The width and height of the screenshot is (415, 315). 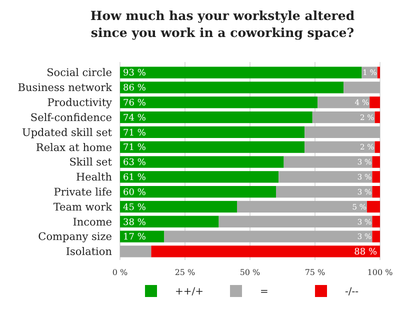 What do you see at coordinates (79, 103) in the screenshot?
I see `y-tick-label: Productivity` at bounding box center [79, 103].